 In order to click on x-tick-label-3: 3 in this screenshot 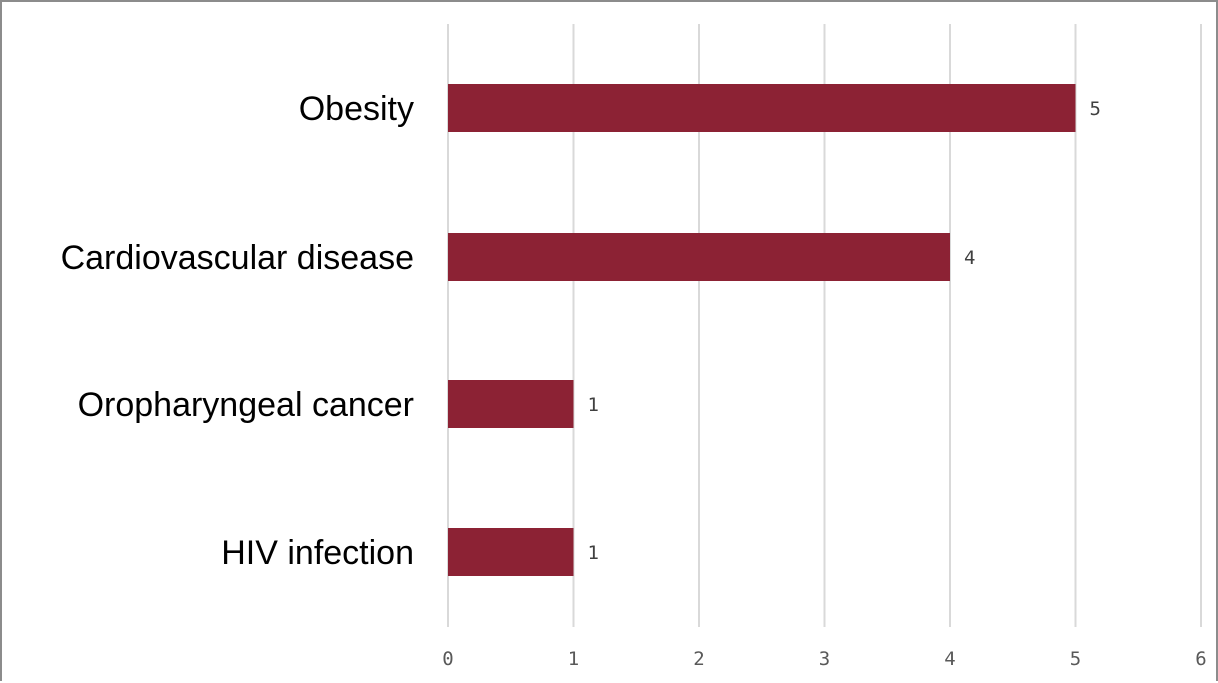, I will do `click(824, 659)`.